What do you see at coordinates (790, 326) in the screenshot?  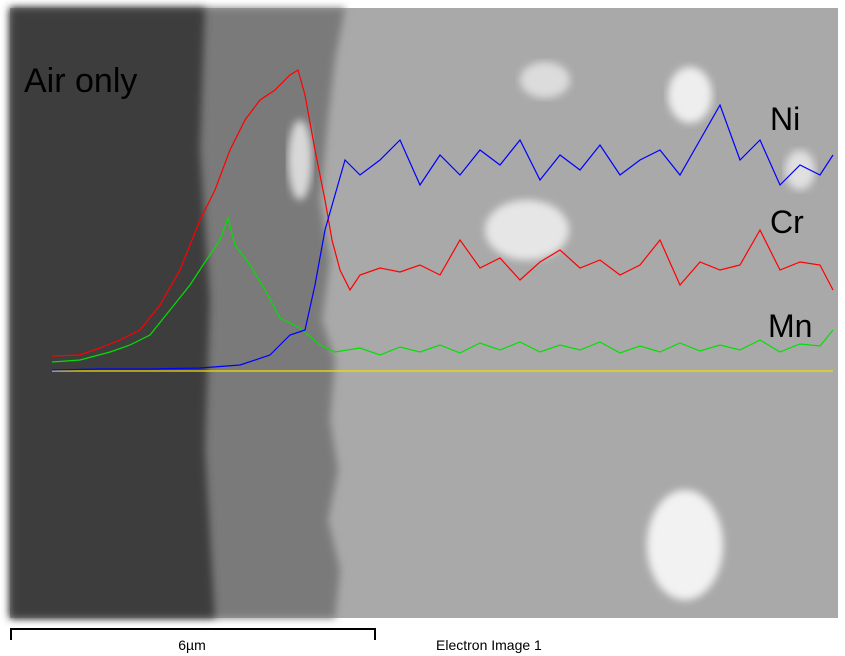 I see `element-label: Mn` at bounding box center [790, 326].